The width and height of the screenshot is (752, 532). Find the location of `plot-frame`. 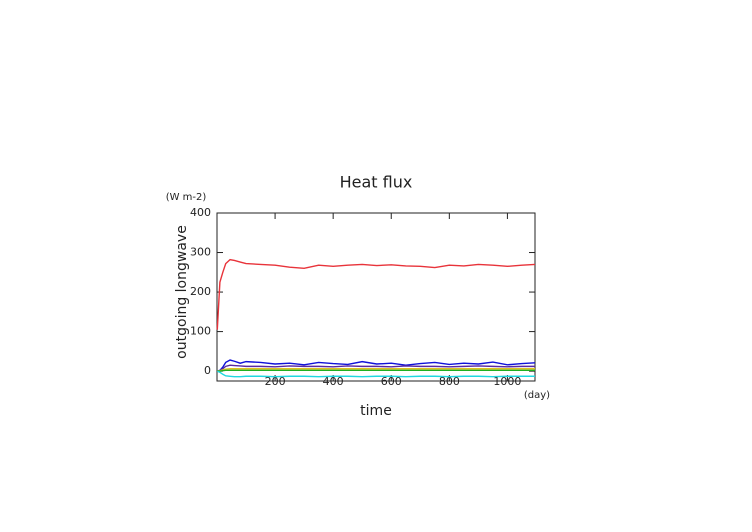

plot-frame is located at coordinates (376, 297).